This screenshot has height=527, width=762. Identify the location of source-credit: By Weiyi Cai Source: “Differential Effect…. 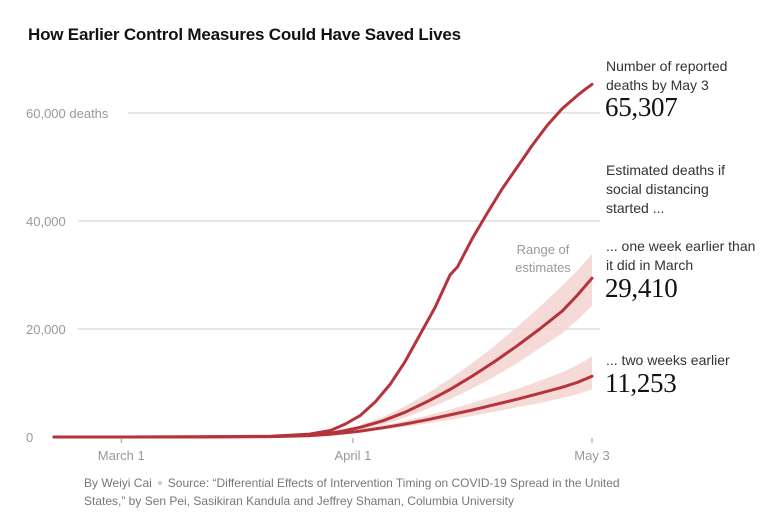
(384, 492).